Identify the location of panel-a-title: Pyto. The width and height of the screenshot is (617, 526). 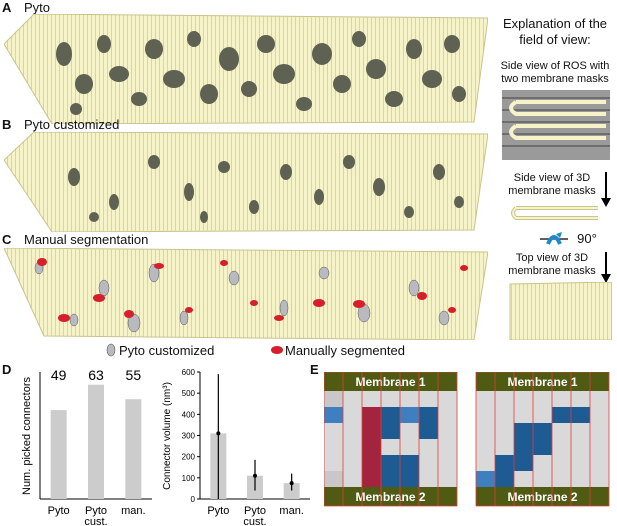
(37, 7).